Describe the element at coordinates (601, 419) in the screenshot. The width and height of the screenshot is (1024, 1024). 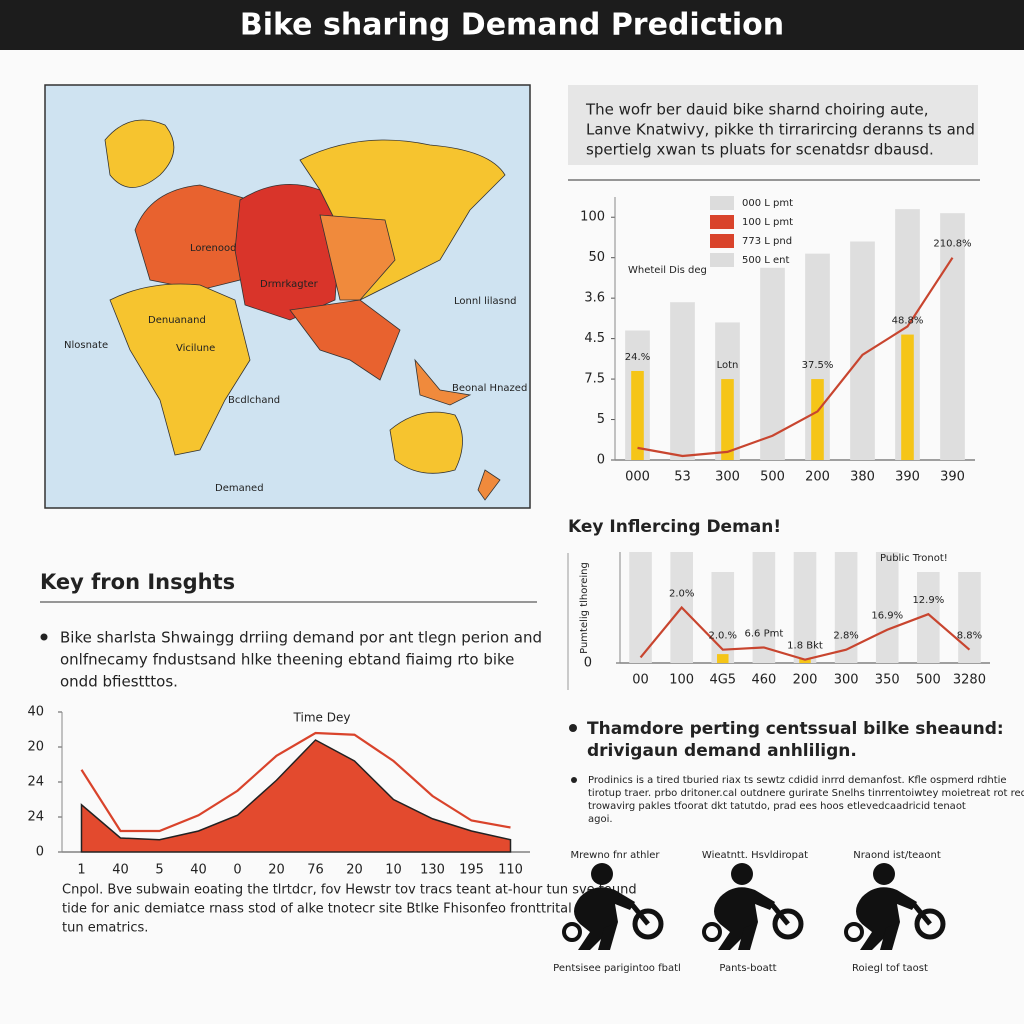
I see `y-tick-label: 5` at that location.